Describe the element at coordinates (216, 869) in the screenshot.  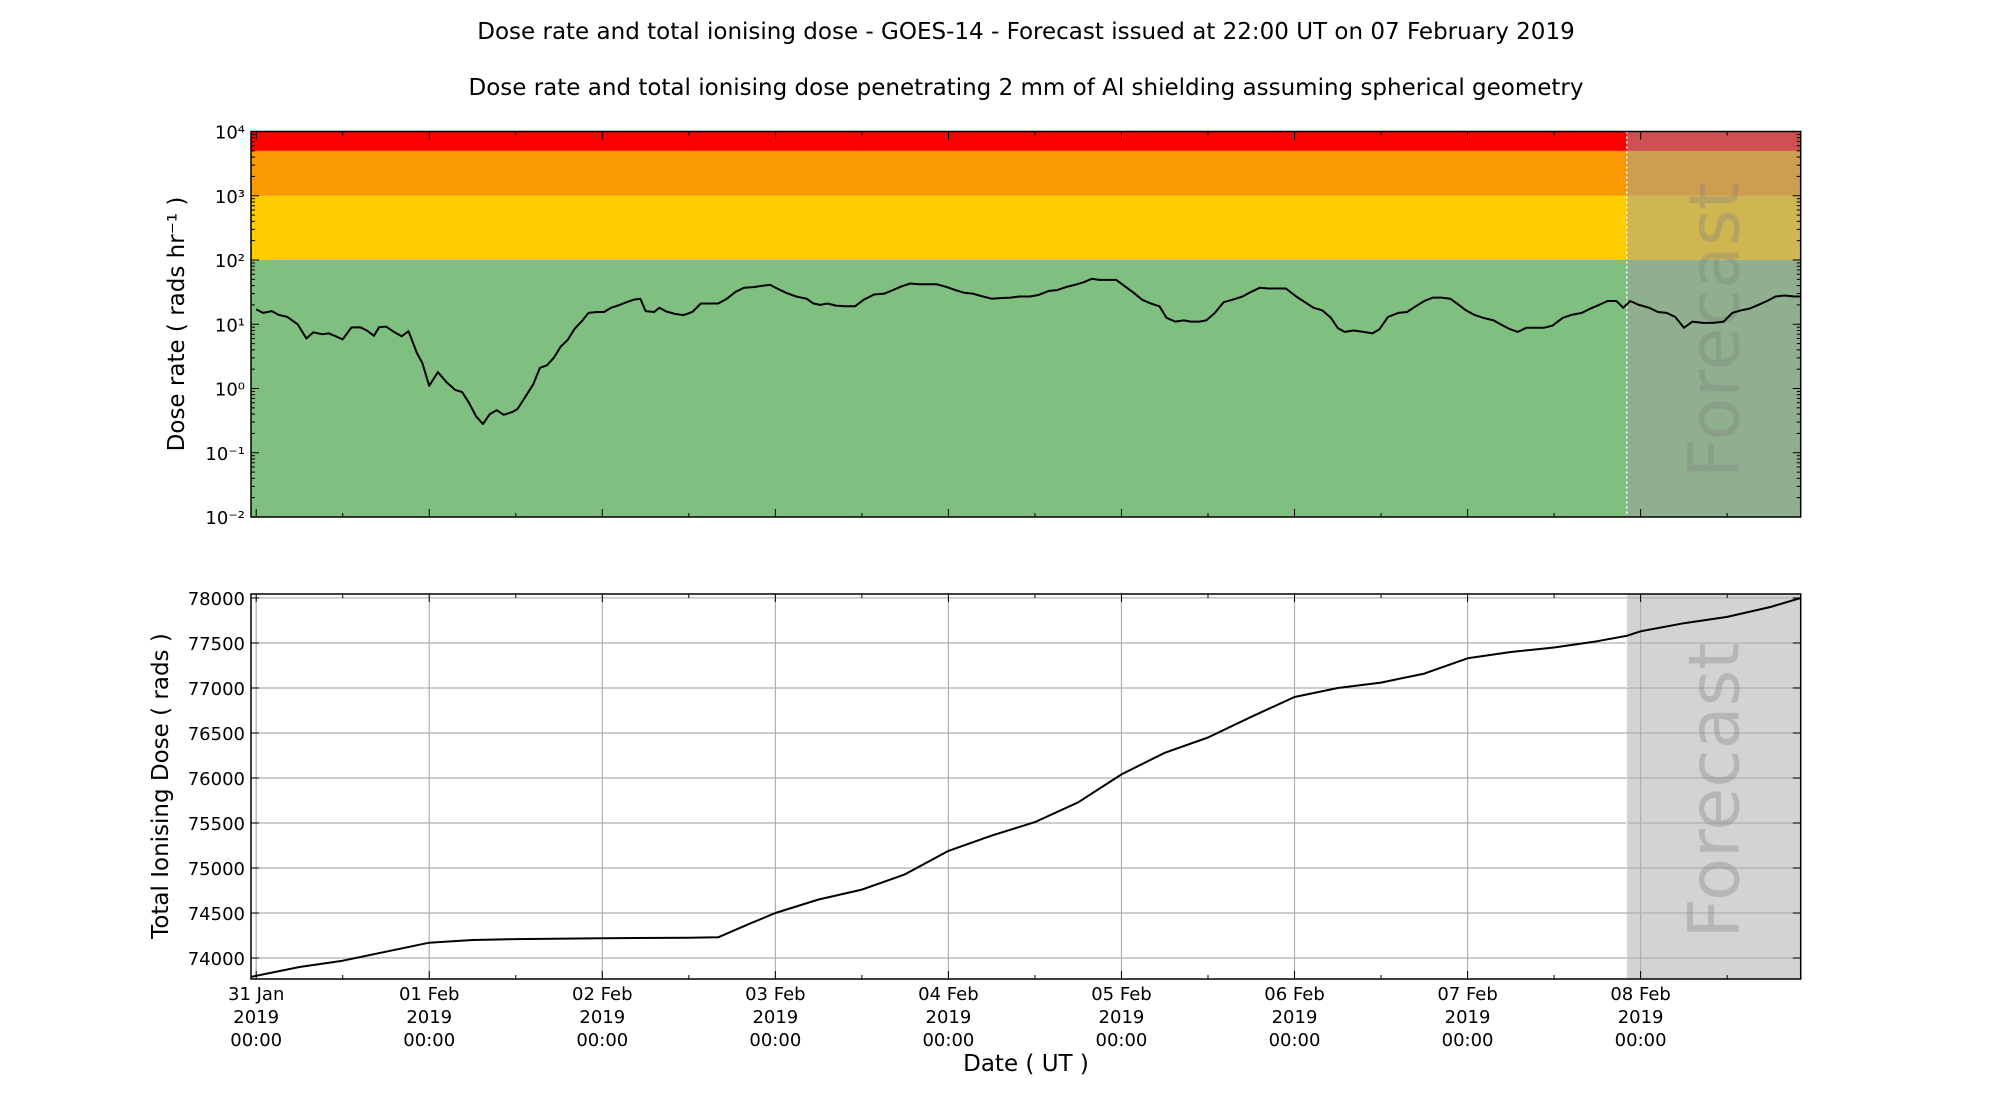
I see `y-tick-label: 75000` at that location.